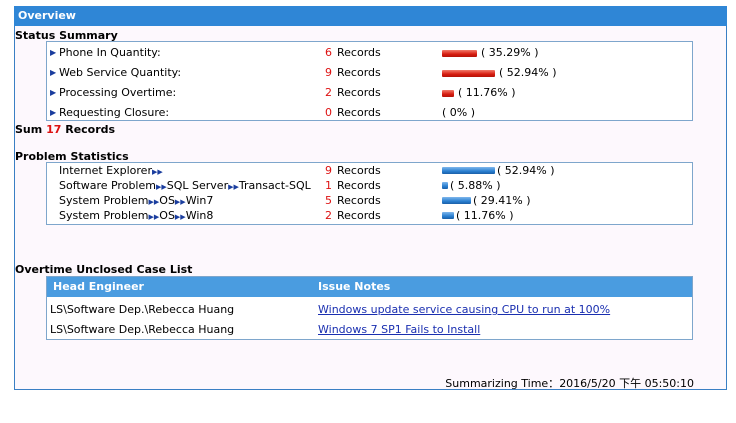  I want to click on path-segment: Win8, so click(199, 215).